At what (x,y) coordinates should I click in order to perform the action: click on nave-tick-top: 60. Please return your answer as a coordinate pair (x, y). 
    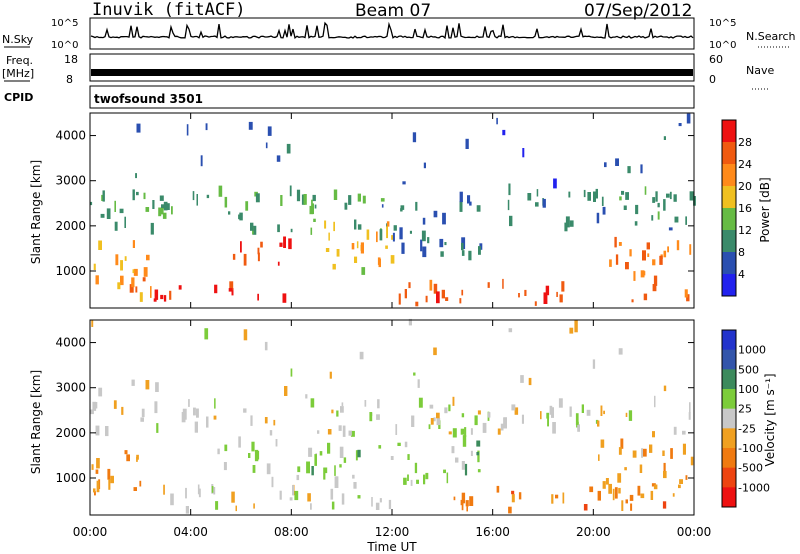
    Looking at the image, I should click on (716, 59).